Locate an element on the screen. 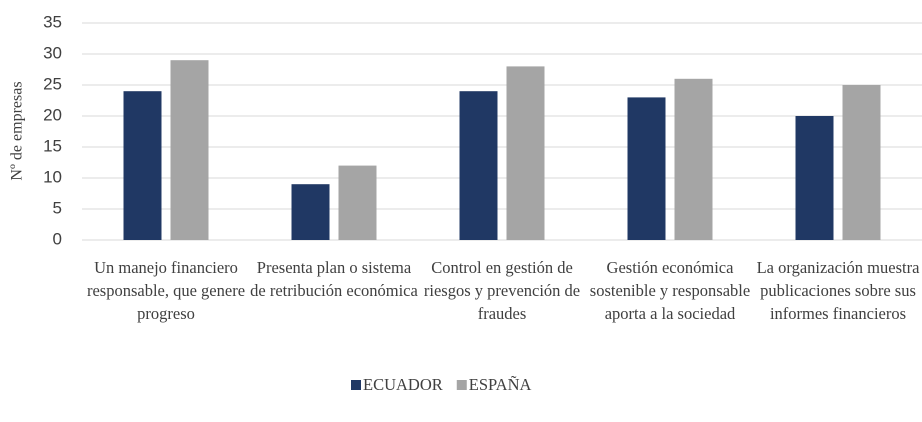 Image resolution: width=922 pixels, height=422 pixels. y-tick-label: 35 is located at coordinates (52, 21).